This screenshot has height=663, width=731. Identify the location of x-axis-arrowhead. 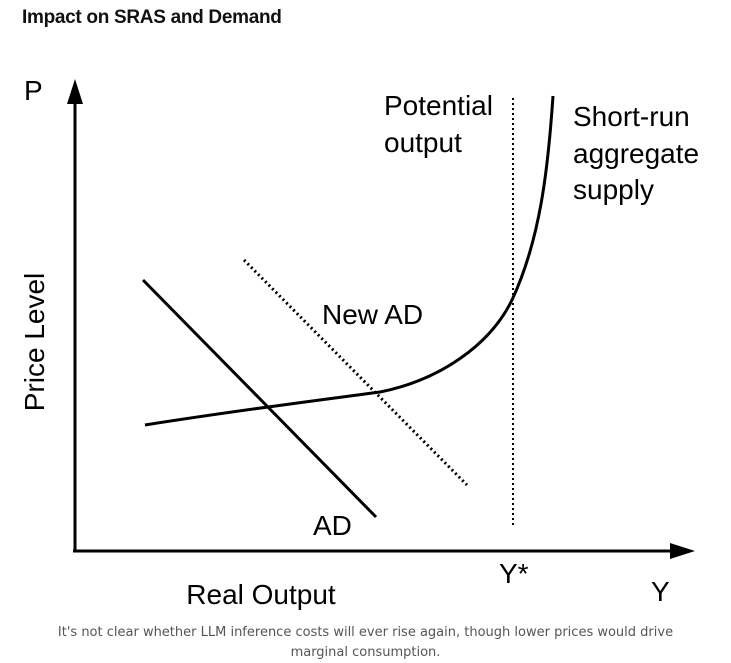
(682, 551).